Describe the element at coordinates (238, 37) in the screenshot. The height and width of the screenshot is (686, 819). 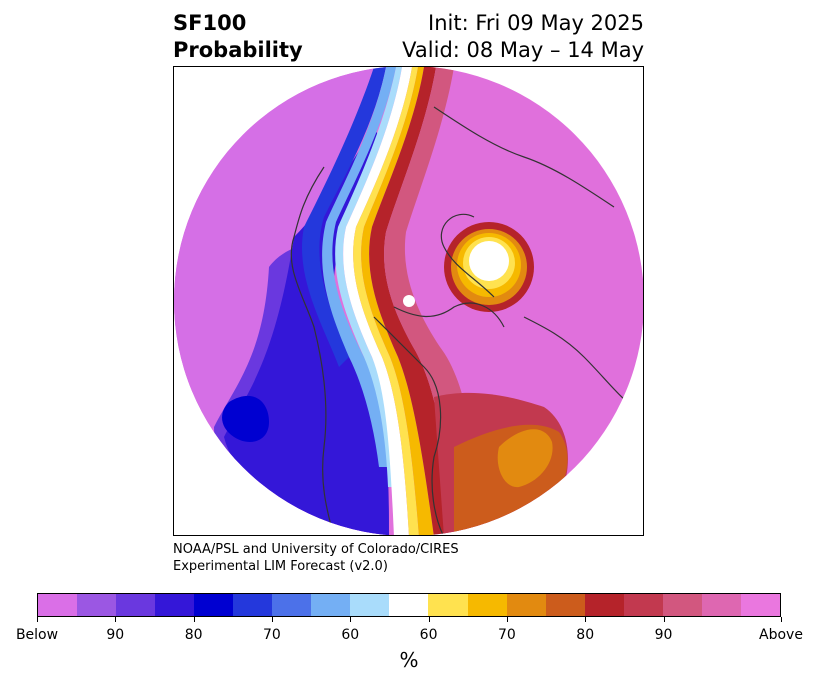
I see `title-left: SF100 Probability` at that location.